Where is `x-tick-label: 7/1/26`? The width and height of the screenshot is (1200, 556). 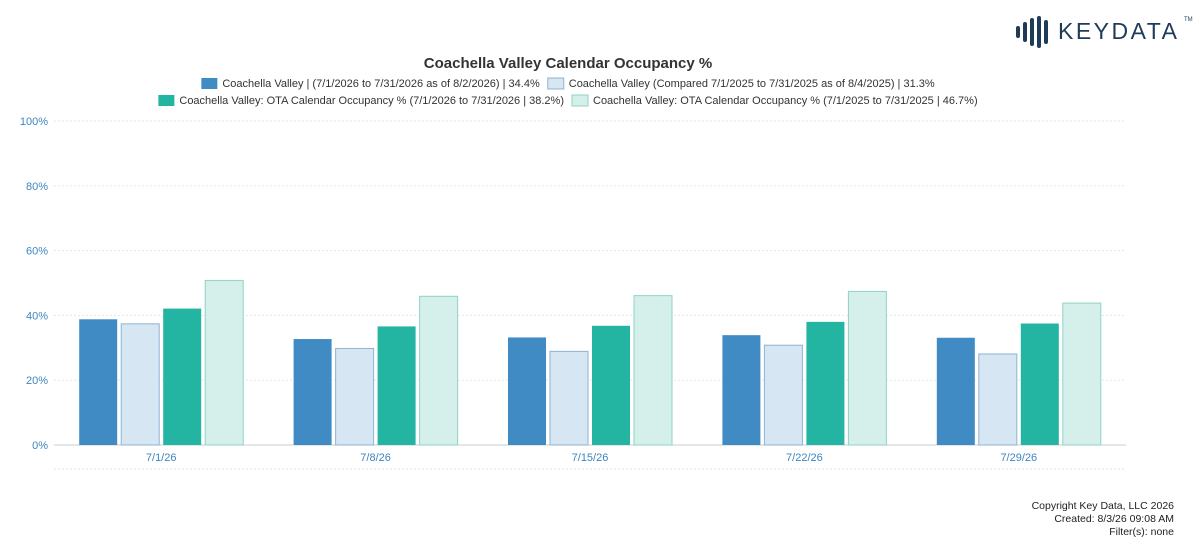
x-tick-label: 7/1/26 is located at coordinates (161, 458).